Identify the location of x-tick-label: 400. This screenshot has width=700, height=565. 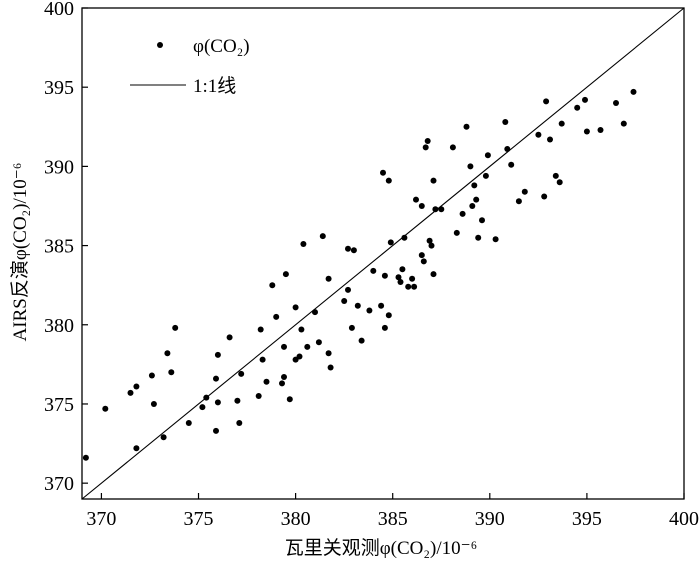
(684, 519).